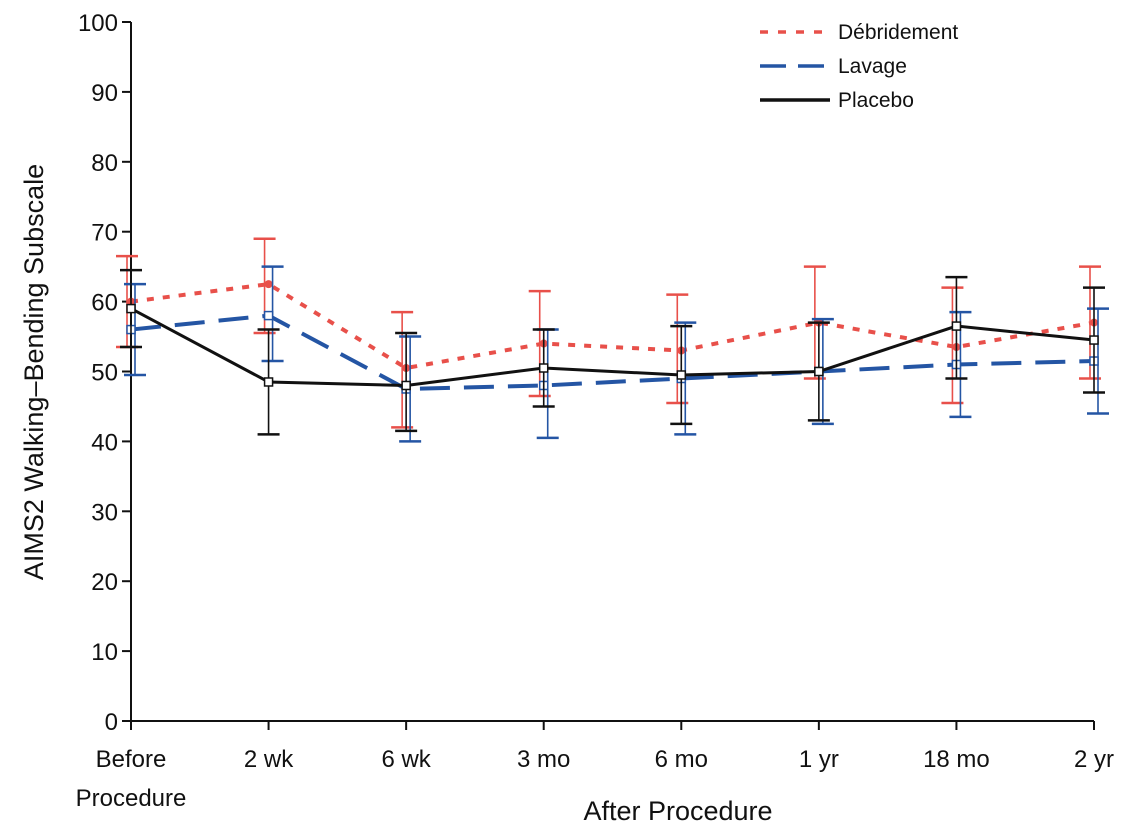 The height and width of the screenshot is (826, 1122). What do you see at coordinates (872, 66) in the screenshot?
I see `legend-label: Lavage` at bounding box center [872, 66].